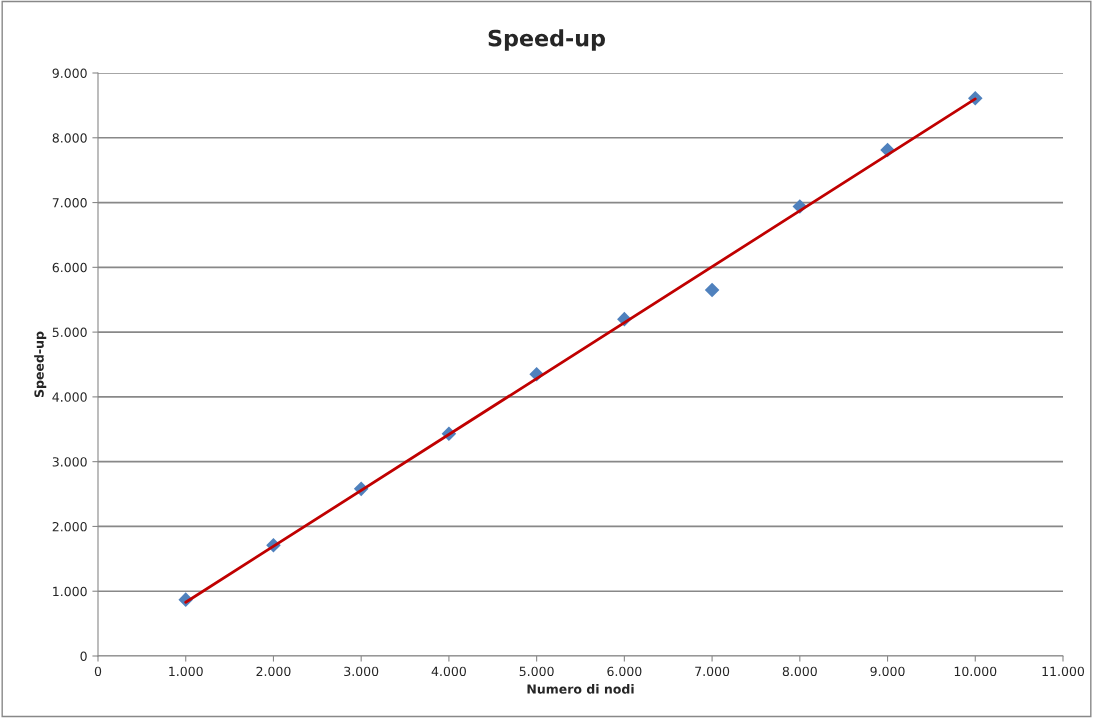 The image size is (1093, 718). Describe the element at coordinates (69, 397) in the screenshot. I see `y-tick-label: 4.000` at that location.